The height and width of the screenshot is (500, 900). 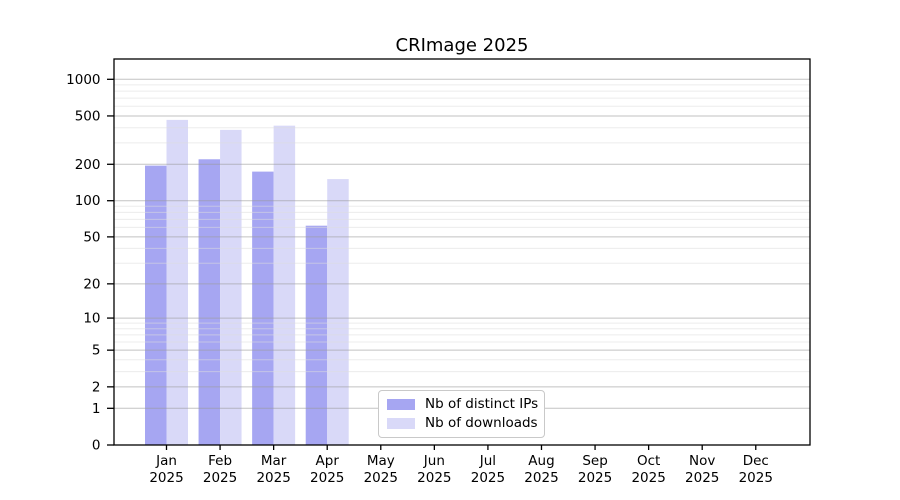 I want to click on bar-nb-of-downloads-jan, so click(x=177, y=282).